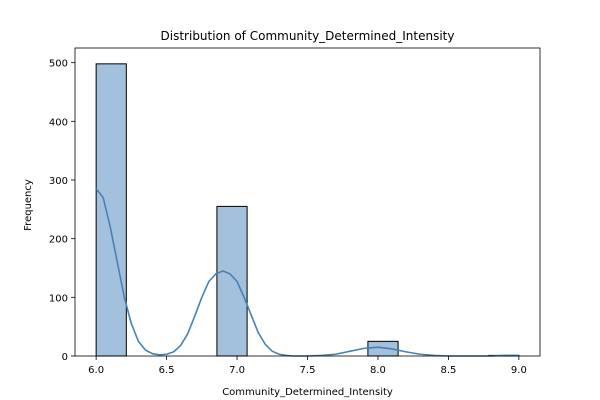 The image size is (600, 400). What do you see at coordinates (65, 357) in the screenshot?
I see `y-tick-label-0: 0` at bounding box center [65, 357].